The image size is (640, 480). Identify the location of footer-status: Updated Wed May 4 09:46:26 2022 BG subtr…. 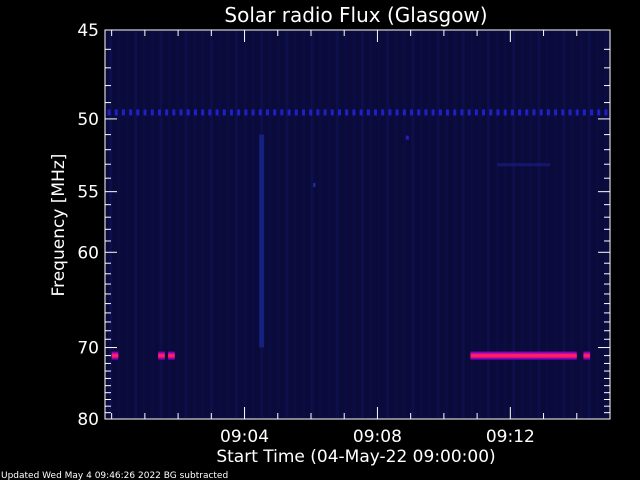
(114, 475).